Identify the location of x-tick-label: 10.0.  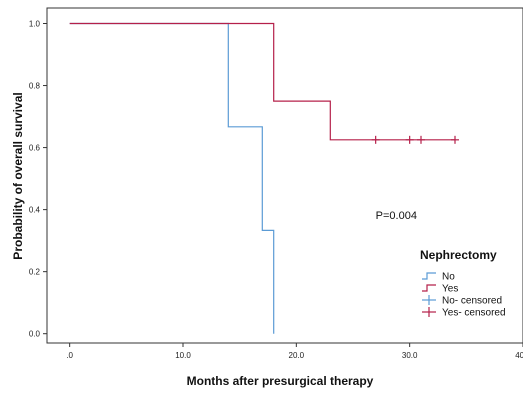
(183, 355).